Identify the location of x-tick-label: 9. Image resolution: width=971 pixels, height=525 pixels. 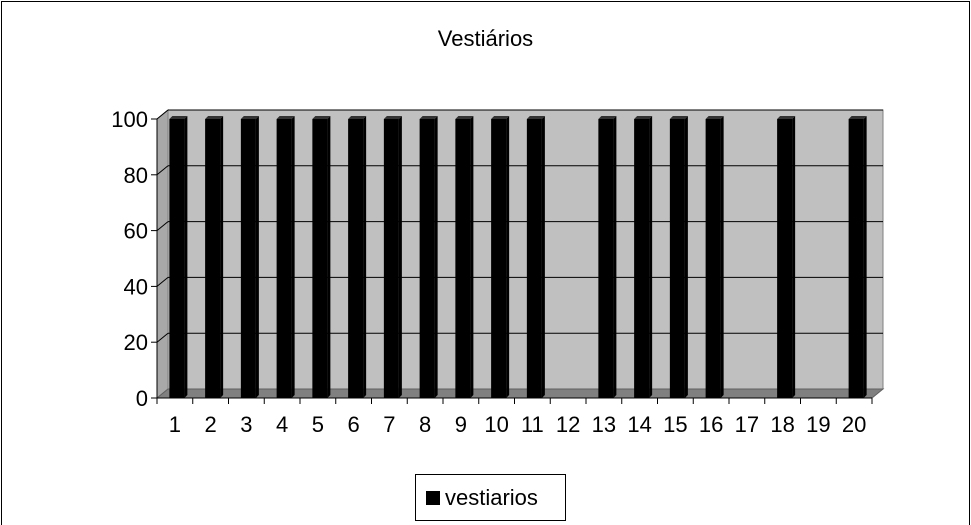
(461, 424).